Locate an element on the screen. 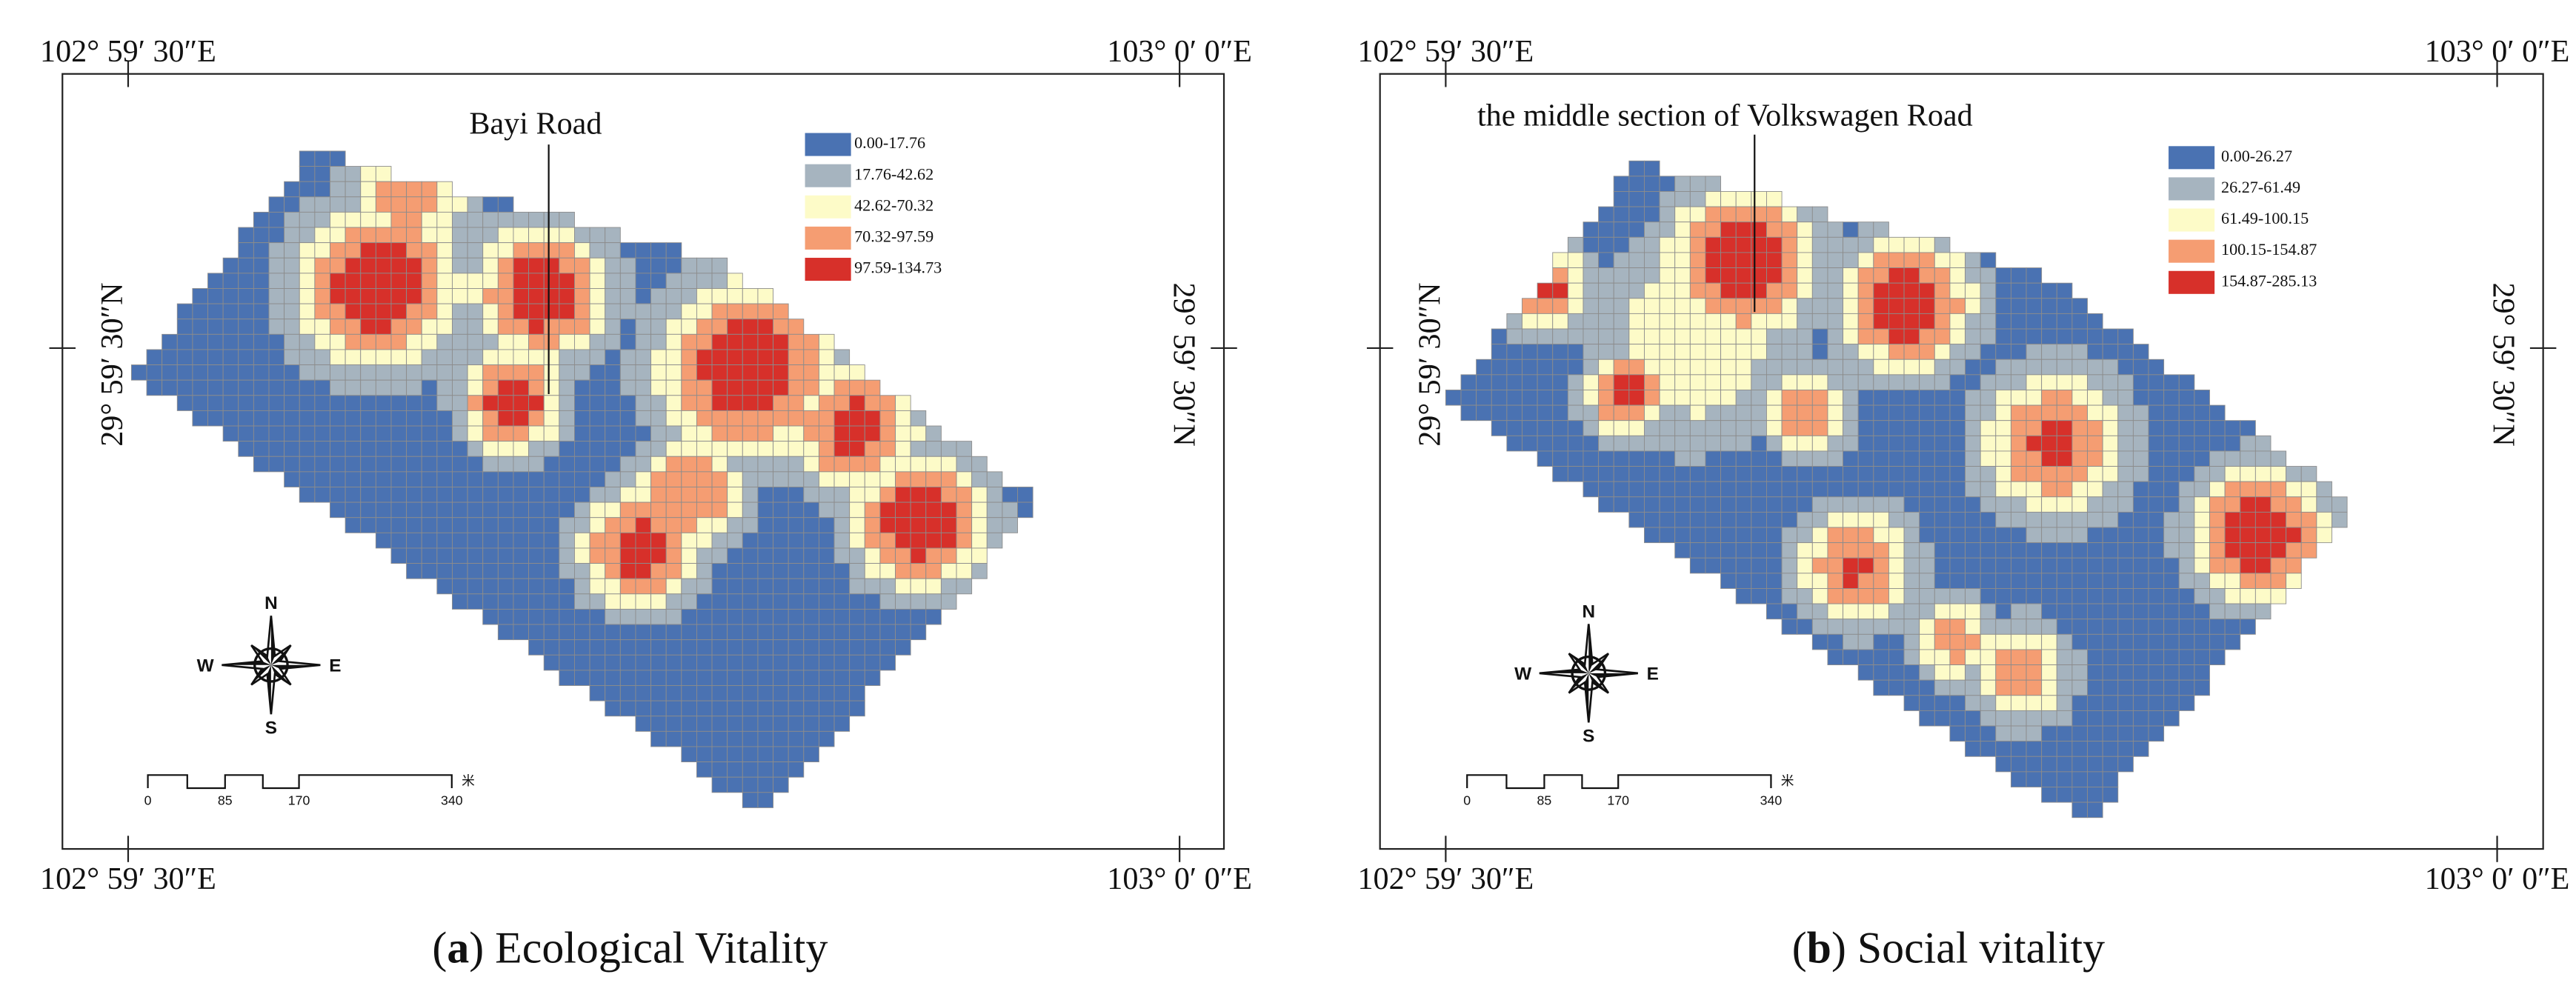  legend-label: 17.76-42.62 is located at coordinates (893, 173).